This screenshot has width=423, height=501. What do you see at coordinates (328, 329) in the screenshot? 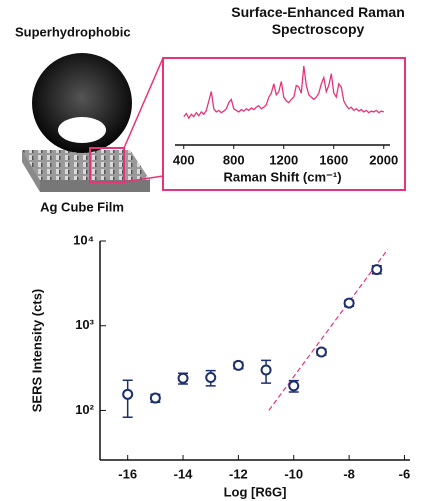
I see `fit-line` at bounding box center [328, 329].